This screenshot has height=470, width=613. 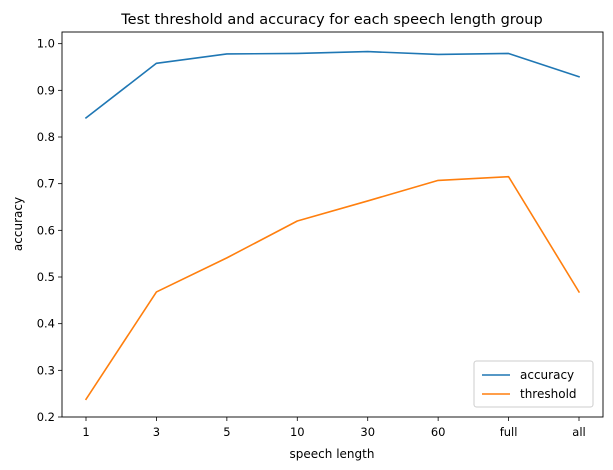 I want to click on x-tick-label: 30, so click(x=367, y=432).